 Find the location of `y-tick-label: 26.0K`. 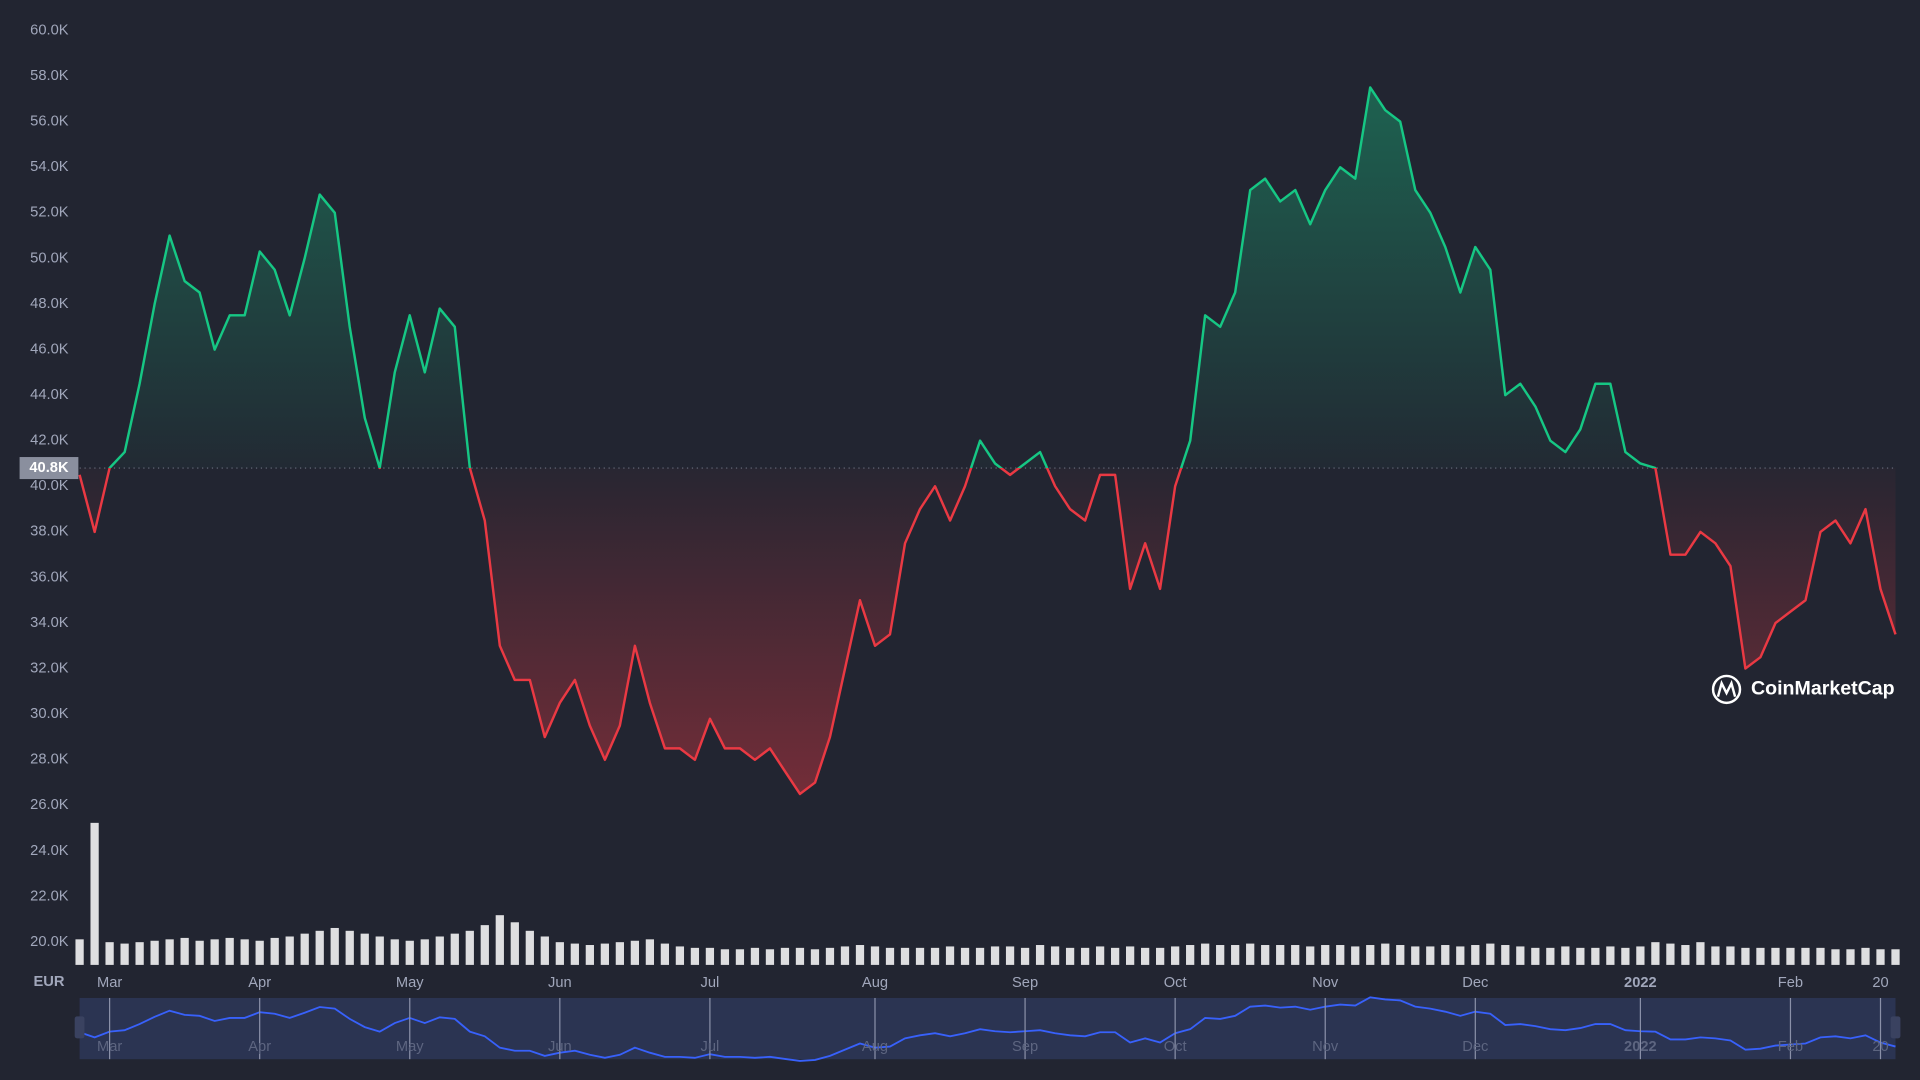

y-tick-label: 26.0K is located at coordinates (49, 805).